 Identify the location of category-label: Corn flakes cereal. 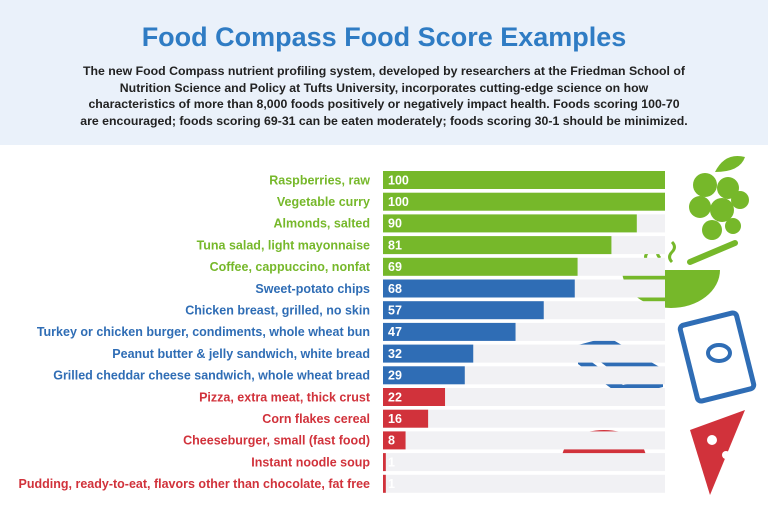
(316, 419).